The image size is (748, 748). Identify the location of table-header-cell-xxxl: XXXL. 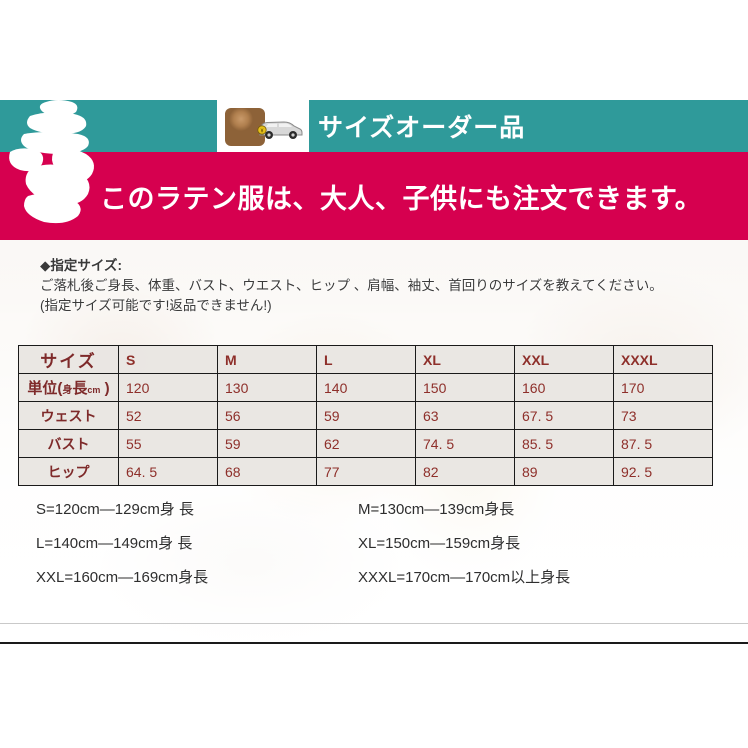
(663, 359).